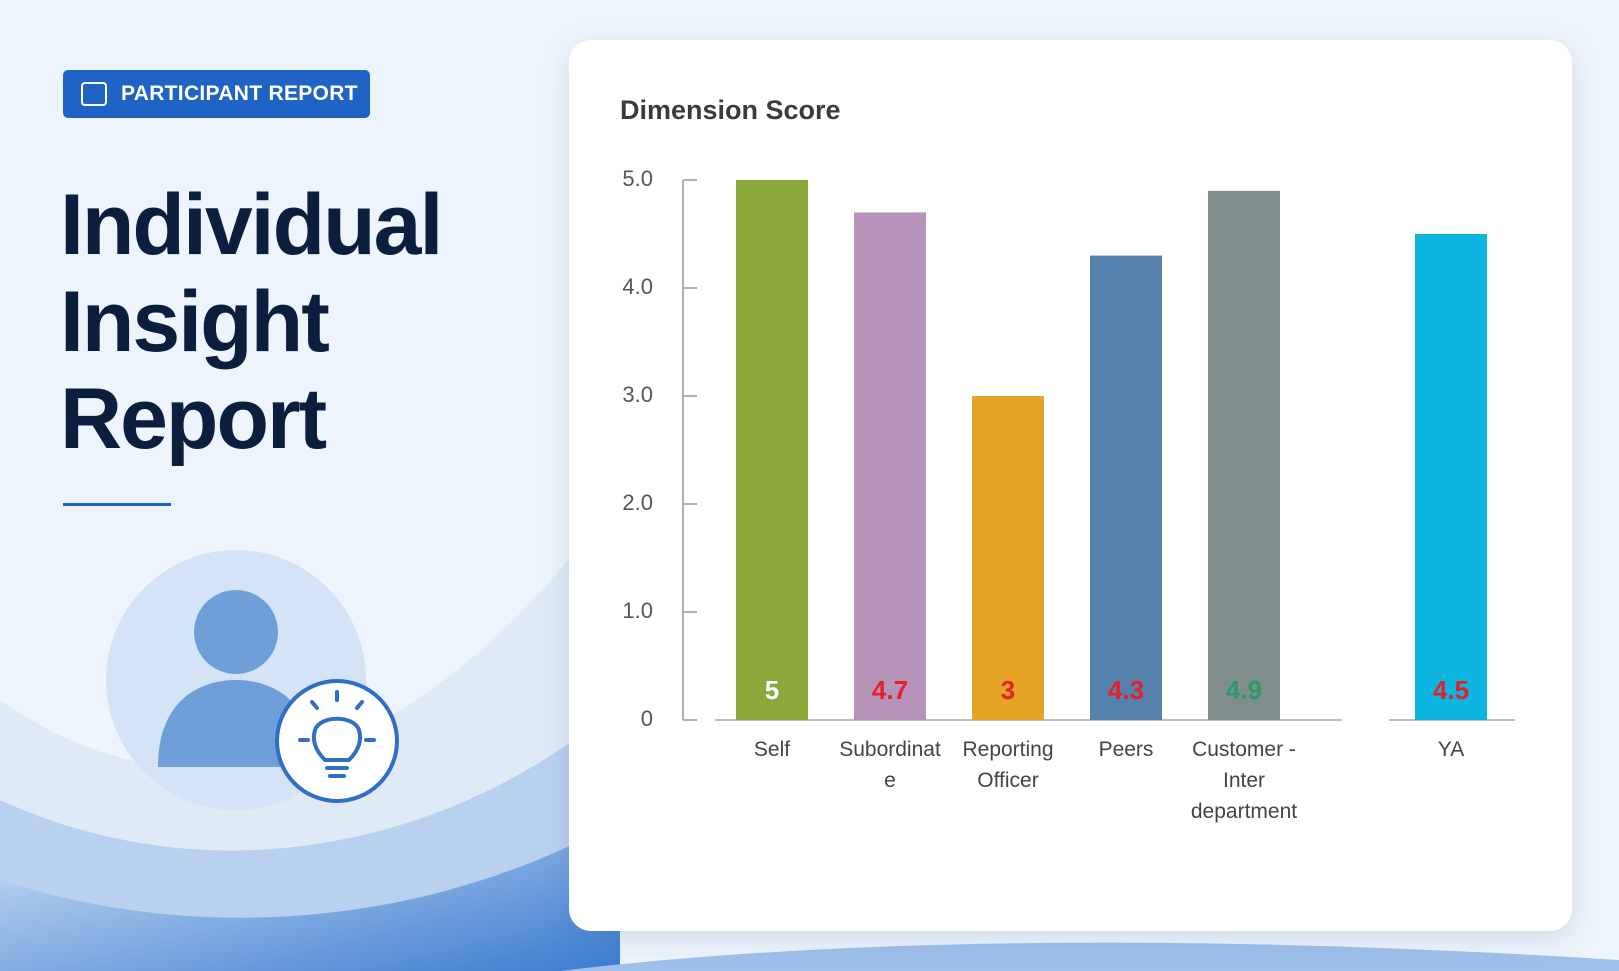 This screenshot has width=1619, height=971. I want to click on badge-text: PARTICIPANT REPORT, so click(239, 93).